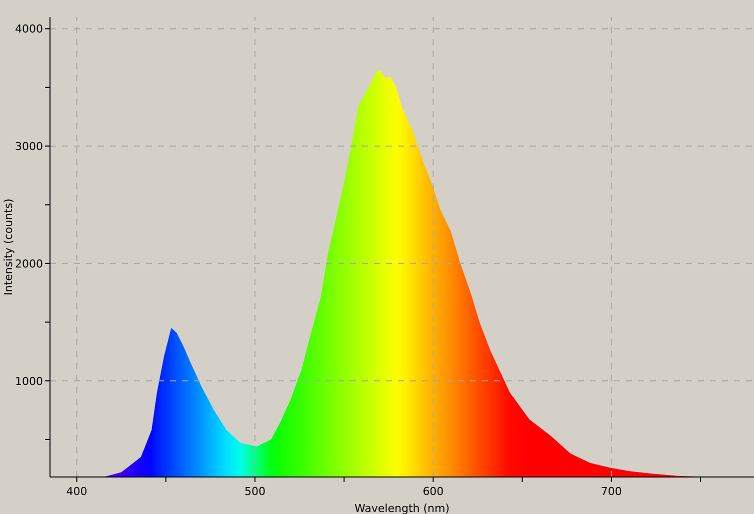  Describe the element at coordinates (29, 381) in the screenshot. I see `y-tick-label: 1000` at that location.